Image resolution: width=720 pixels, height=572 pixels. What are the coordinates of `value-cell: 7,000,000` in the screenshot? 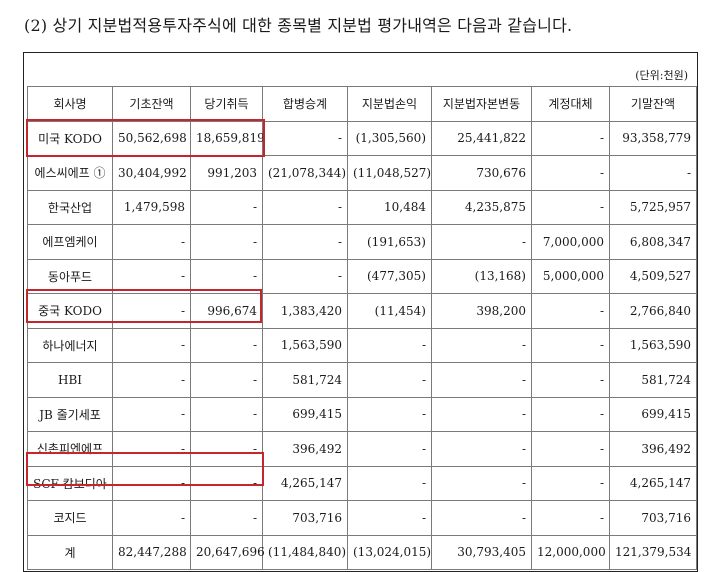 It's located at (570, 242).